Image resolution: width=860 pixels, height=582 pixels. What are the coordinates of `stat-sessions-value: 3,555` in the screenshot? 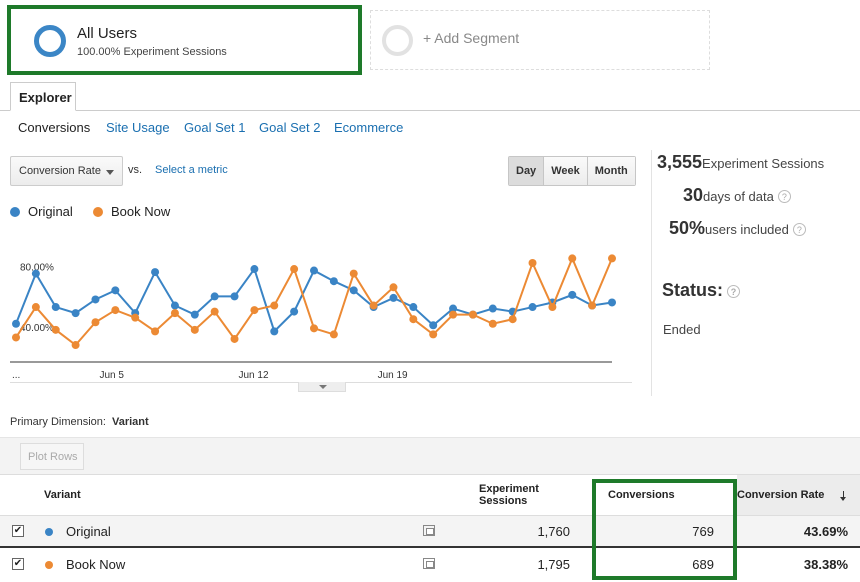 It's located at (680, 162).